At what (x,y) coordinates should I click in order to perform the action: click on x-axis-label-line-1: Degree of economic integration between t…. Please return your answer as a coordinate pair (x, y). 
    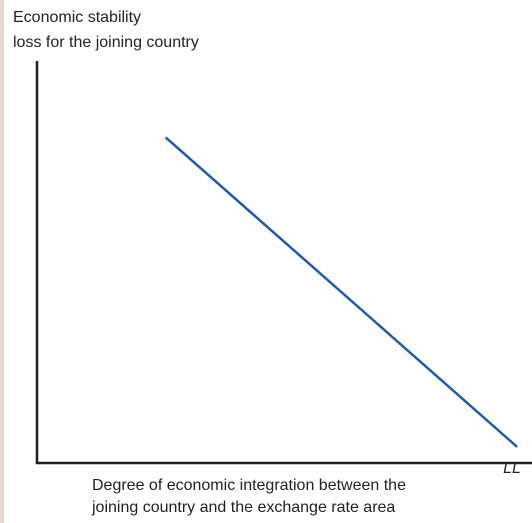
    Looking at the image, I should click on (249, 485).